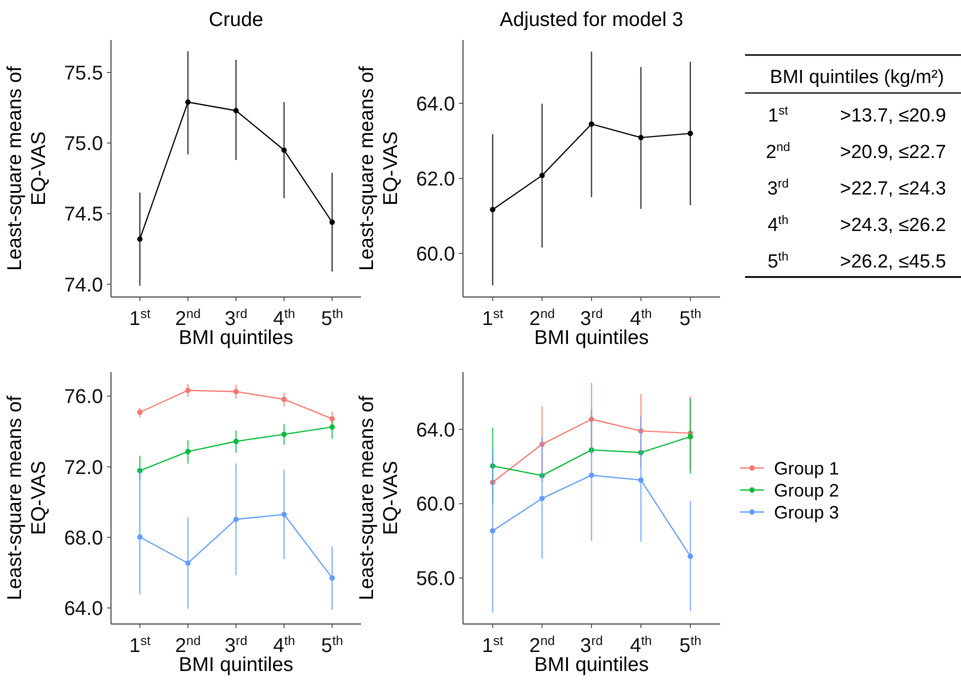 The height and width of the screenshot is (684, 961). Describe the element at coordinates (778, 188) in the screenshot. I see `category-label: 3$^{rd}$` at that location.